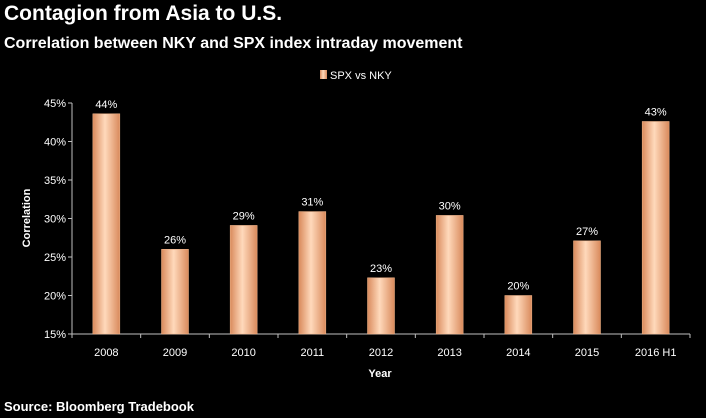 This screenshot has width=706, height=418. What do you see at coordinates (313, 353) in the screenshot?
I see `x-tick-label: 2011` at bounding box center [313, 353].